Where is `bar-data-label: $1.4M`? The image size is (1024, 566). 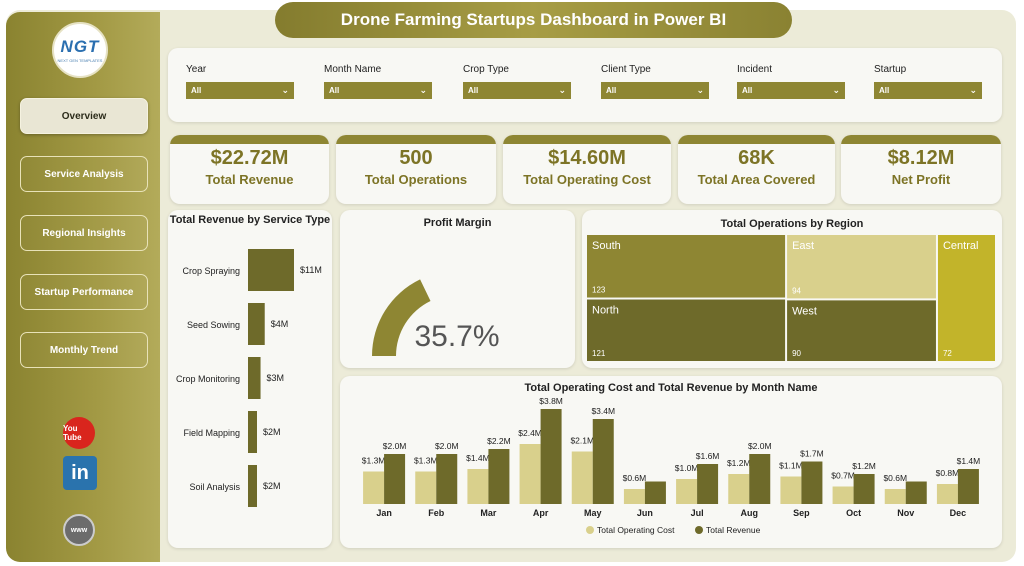 bar-data-label: $1.4M is located at coordinates (969, 461).